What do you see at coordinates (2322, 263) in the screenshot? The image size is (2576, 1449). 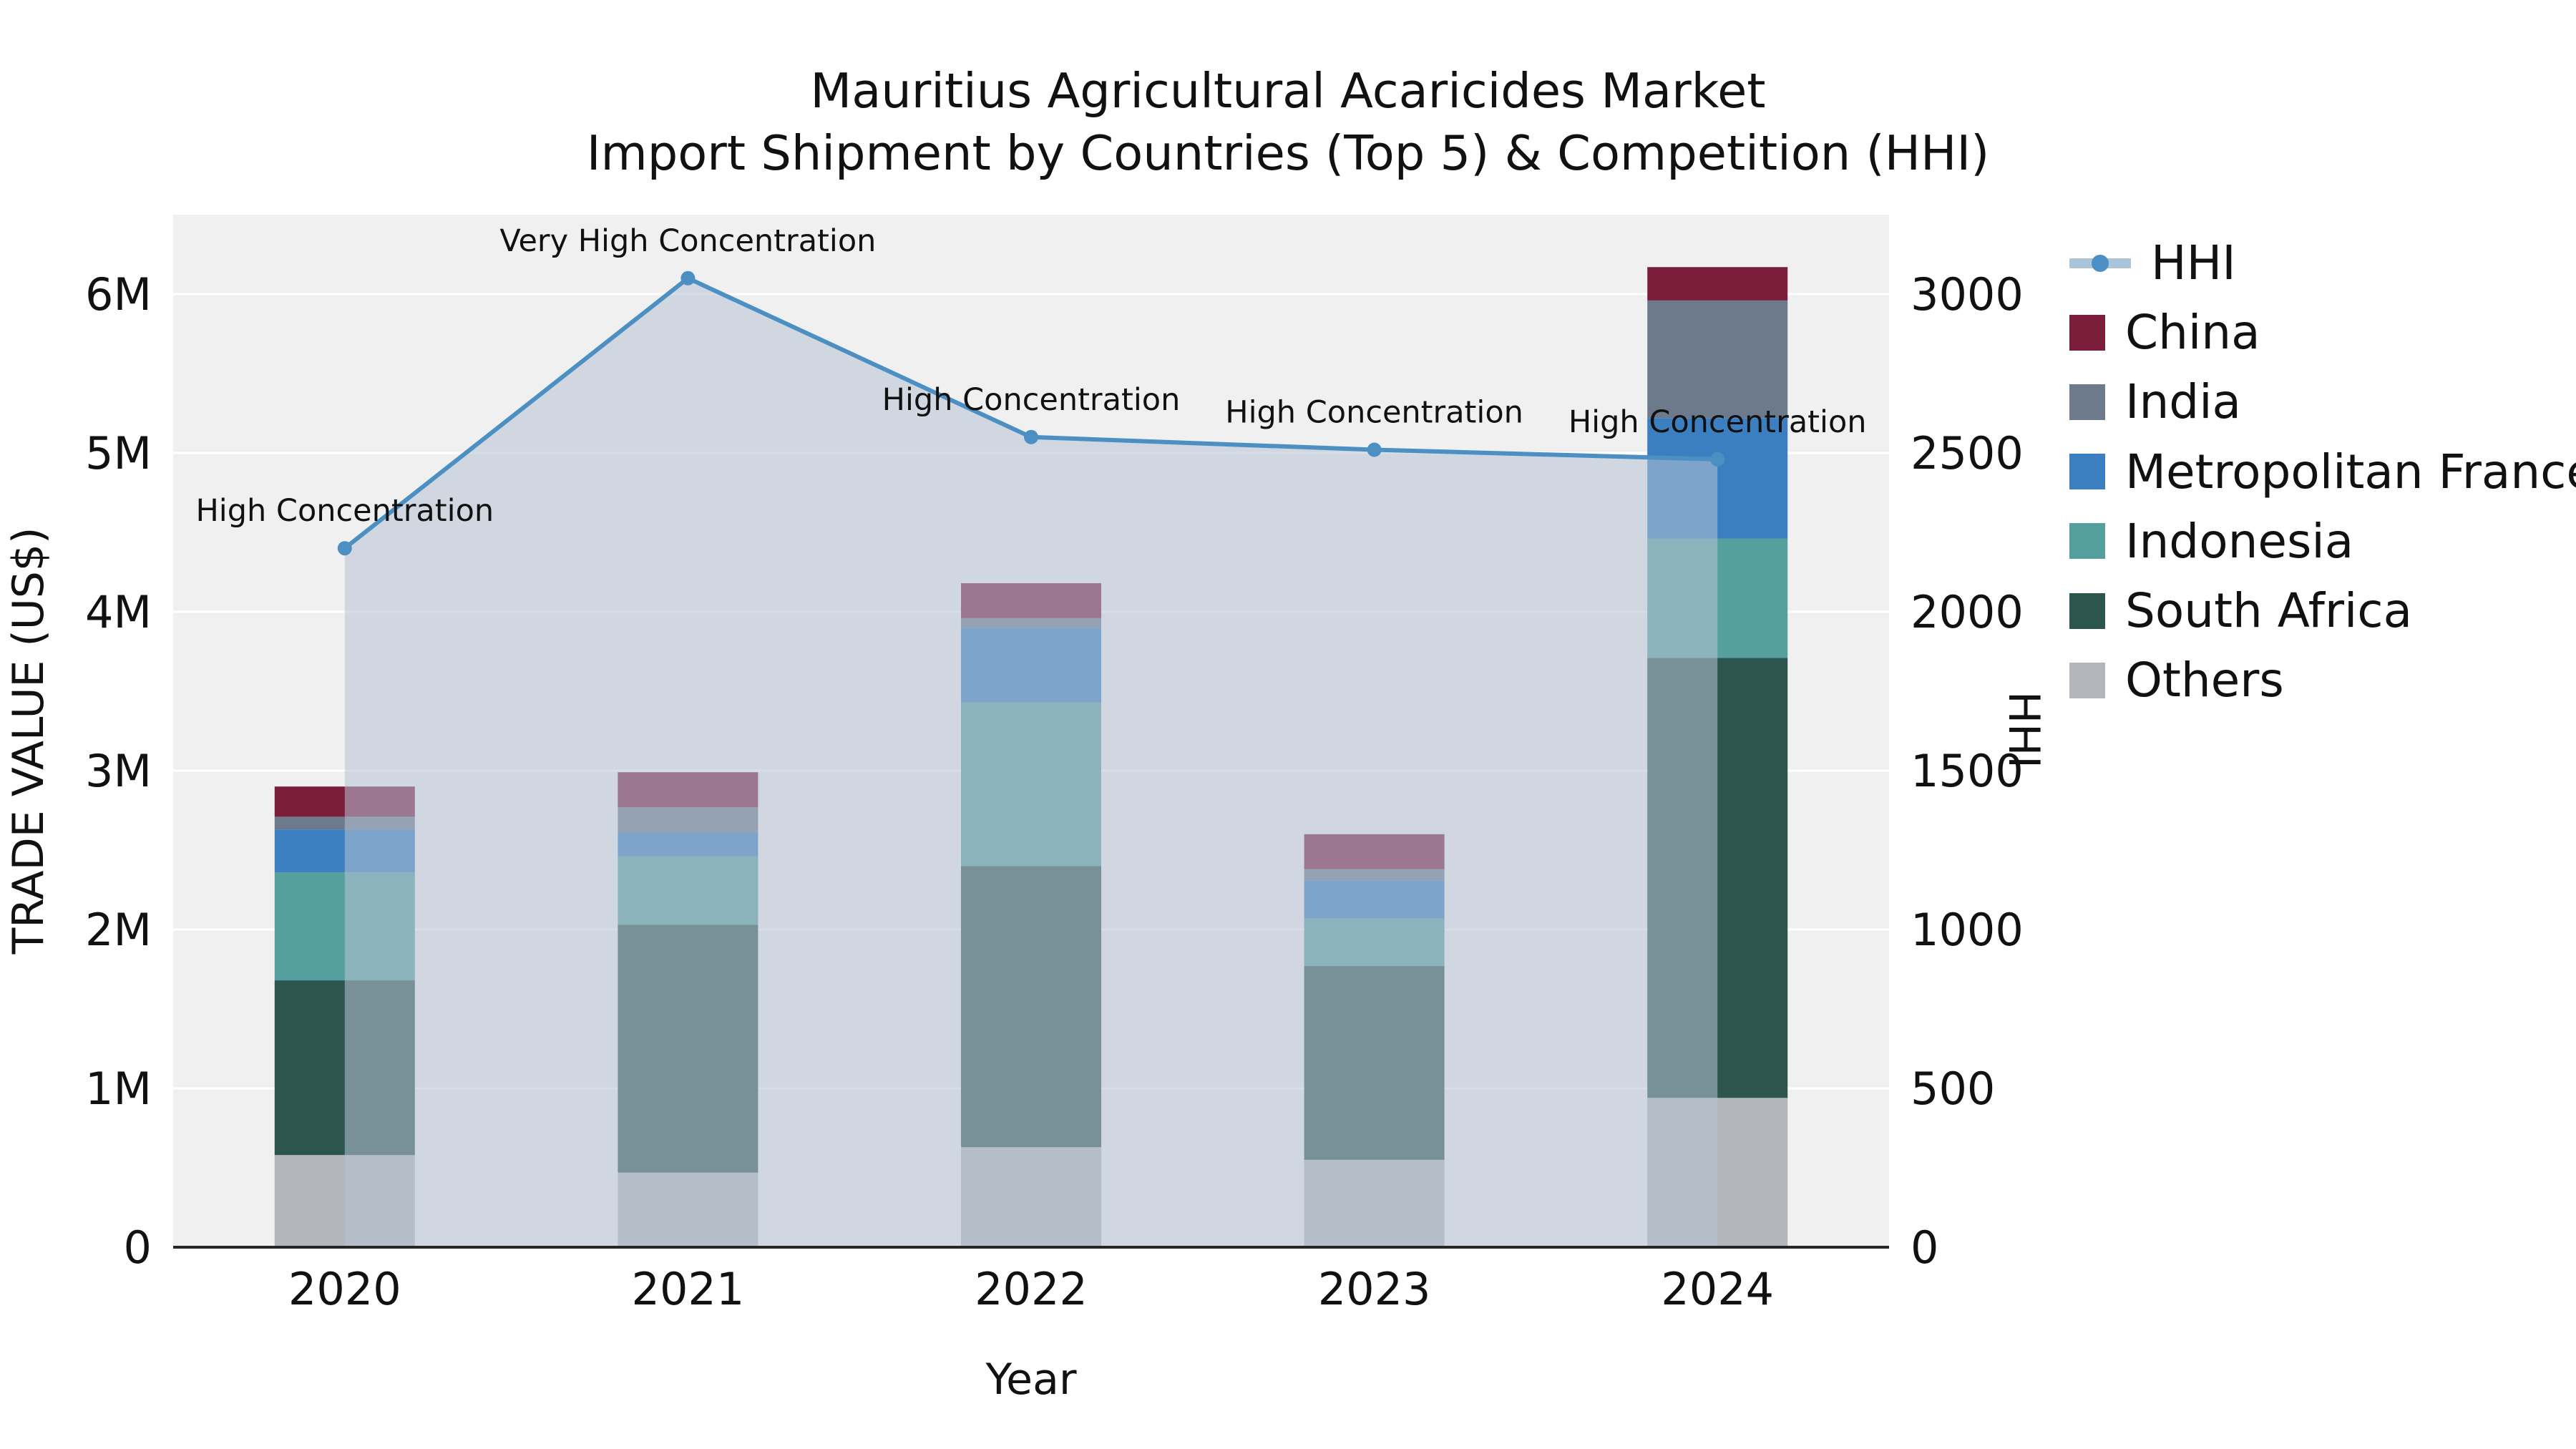 I see `legend-item-hhi: HHI` at bounding box center [2322, 263].